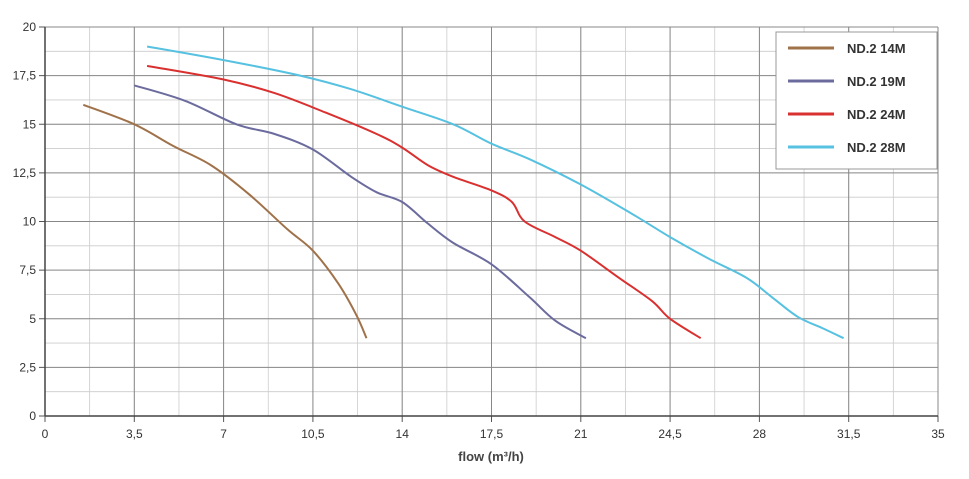 The height and width of the screenshot is (479, 969). What do you see at coordinates (30, 27) in the screenshot?
I see `y-tick-label: 20` at bounding box center [30, 27].